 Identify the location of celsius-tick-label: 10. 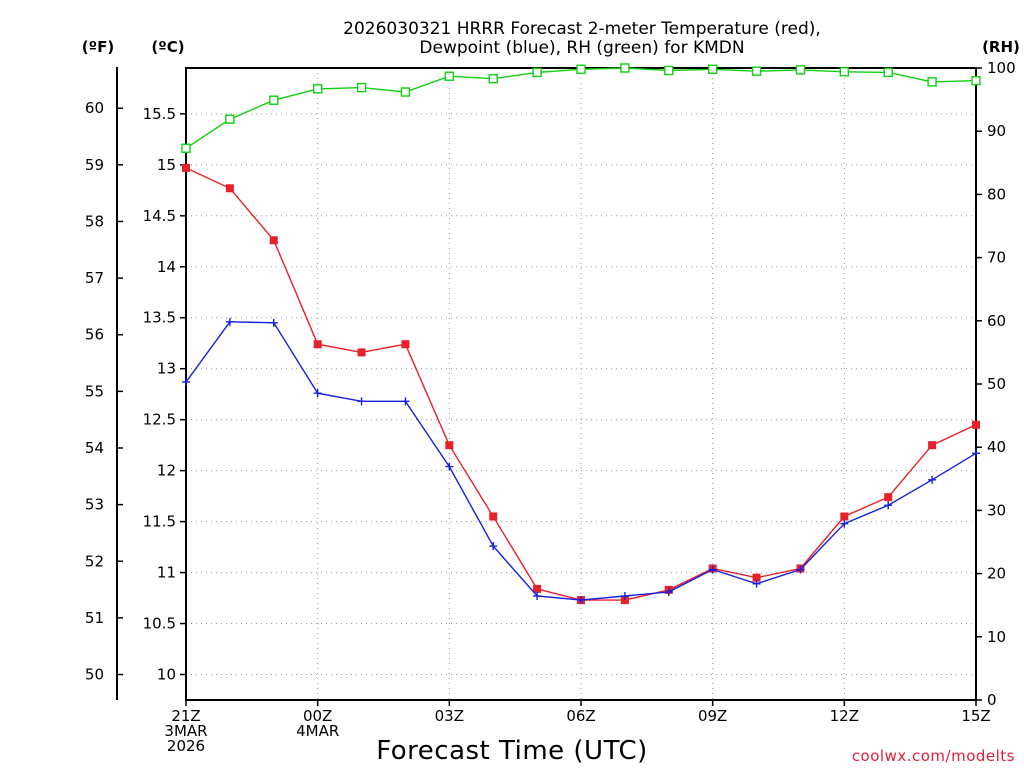
(166, 675).